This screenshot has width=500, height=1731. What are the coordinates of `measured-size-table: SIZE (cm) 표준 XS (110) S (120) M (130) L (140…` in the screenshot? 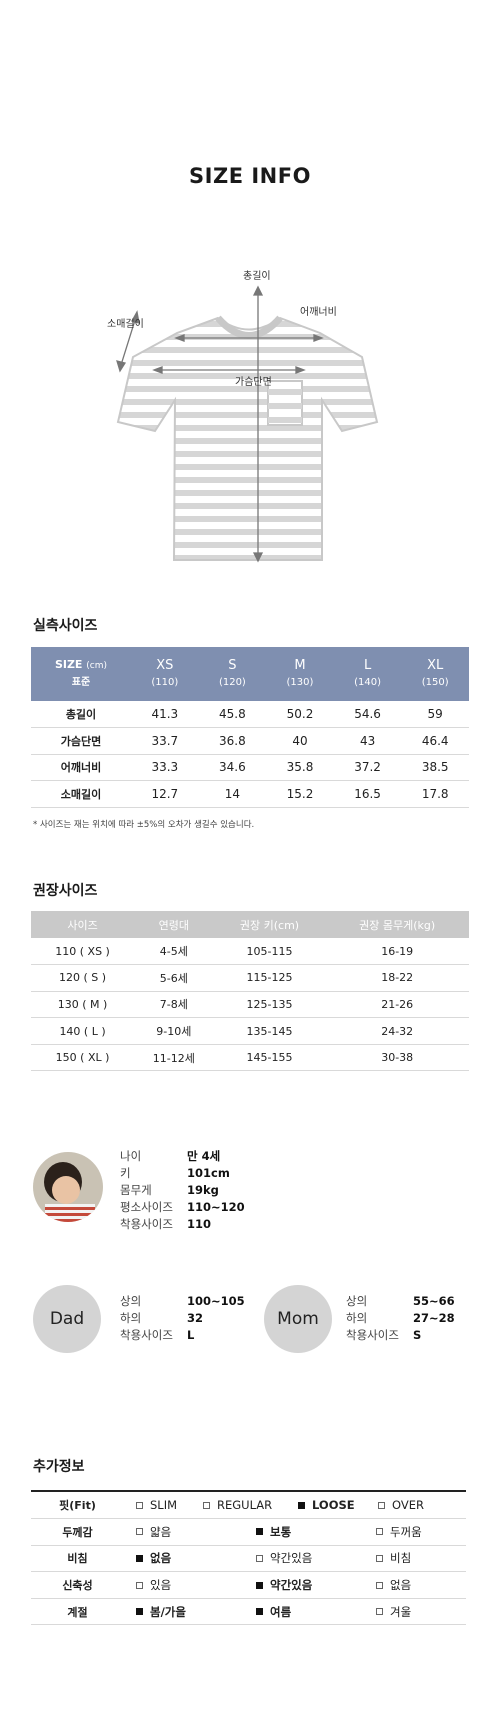 It's located at (250, 727).